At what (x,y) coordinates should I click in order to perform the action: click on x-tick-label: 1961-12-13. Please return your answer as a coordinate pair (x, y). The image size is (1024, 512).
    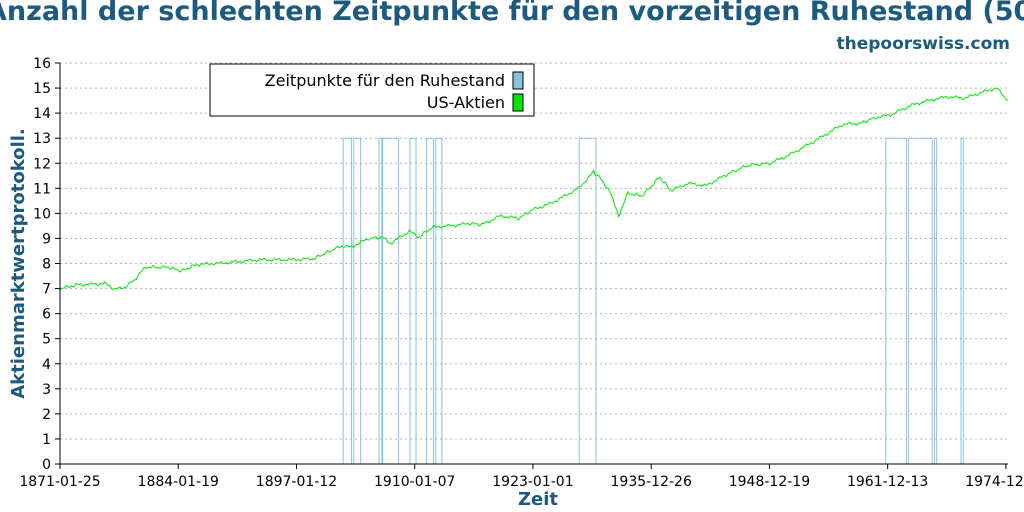
    Looking at the image, I should click on (887, 482).